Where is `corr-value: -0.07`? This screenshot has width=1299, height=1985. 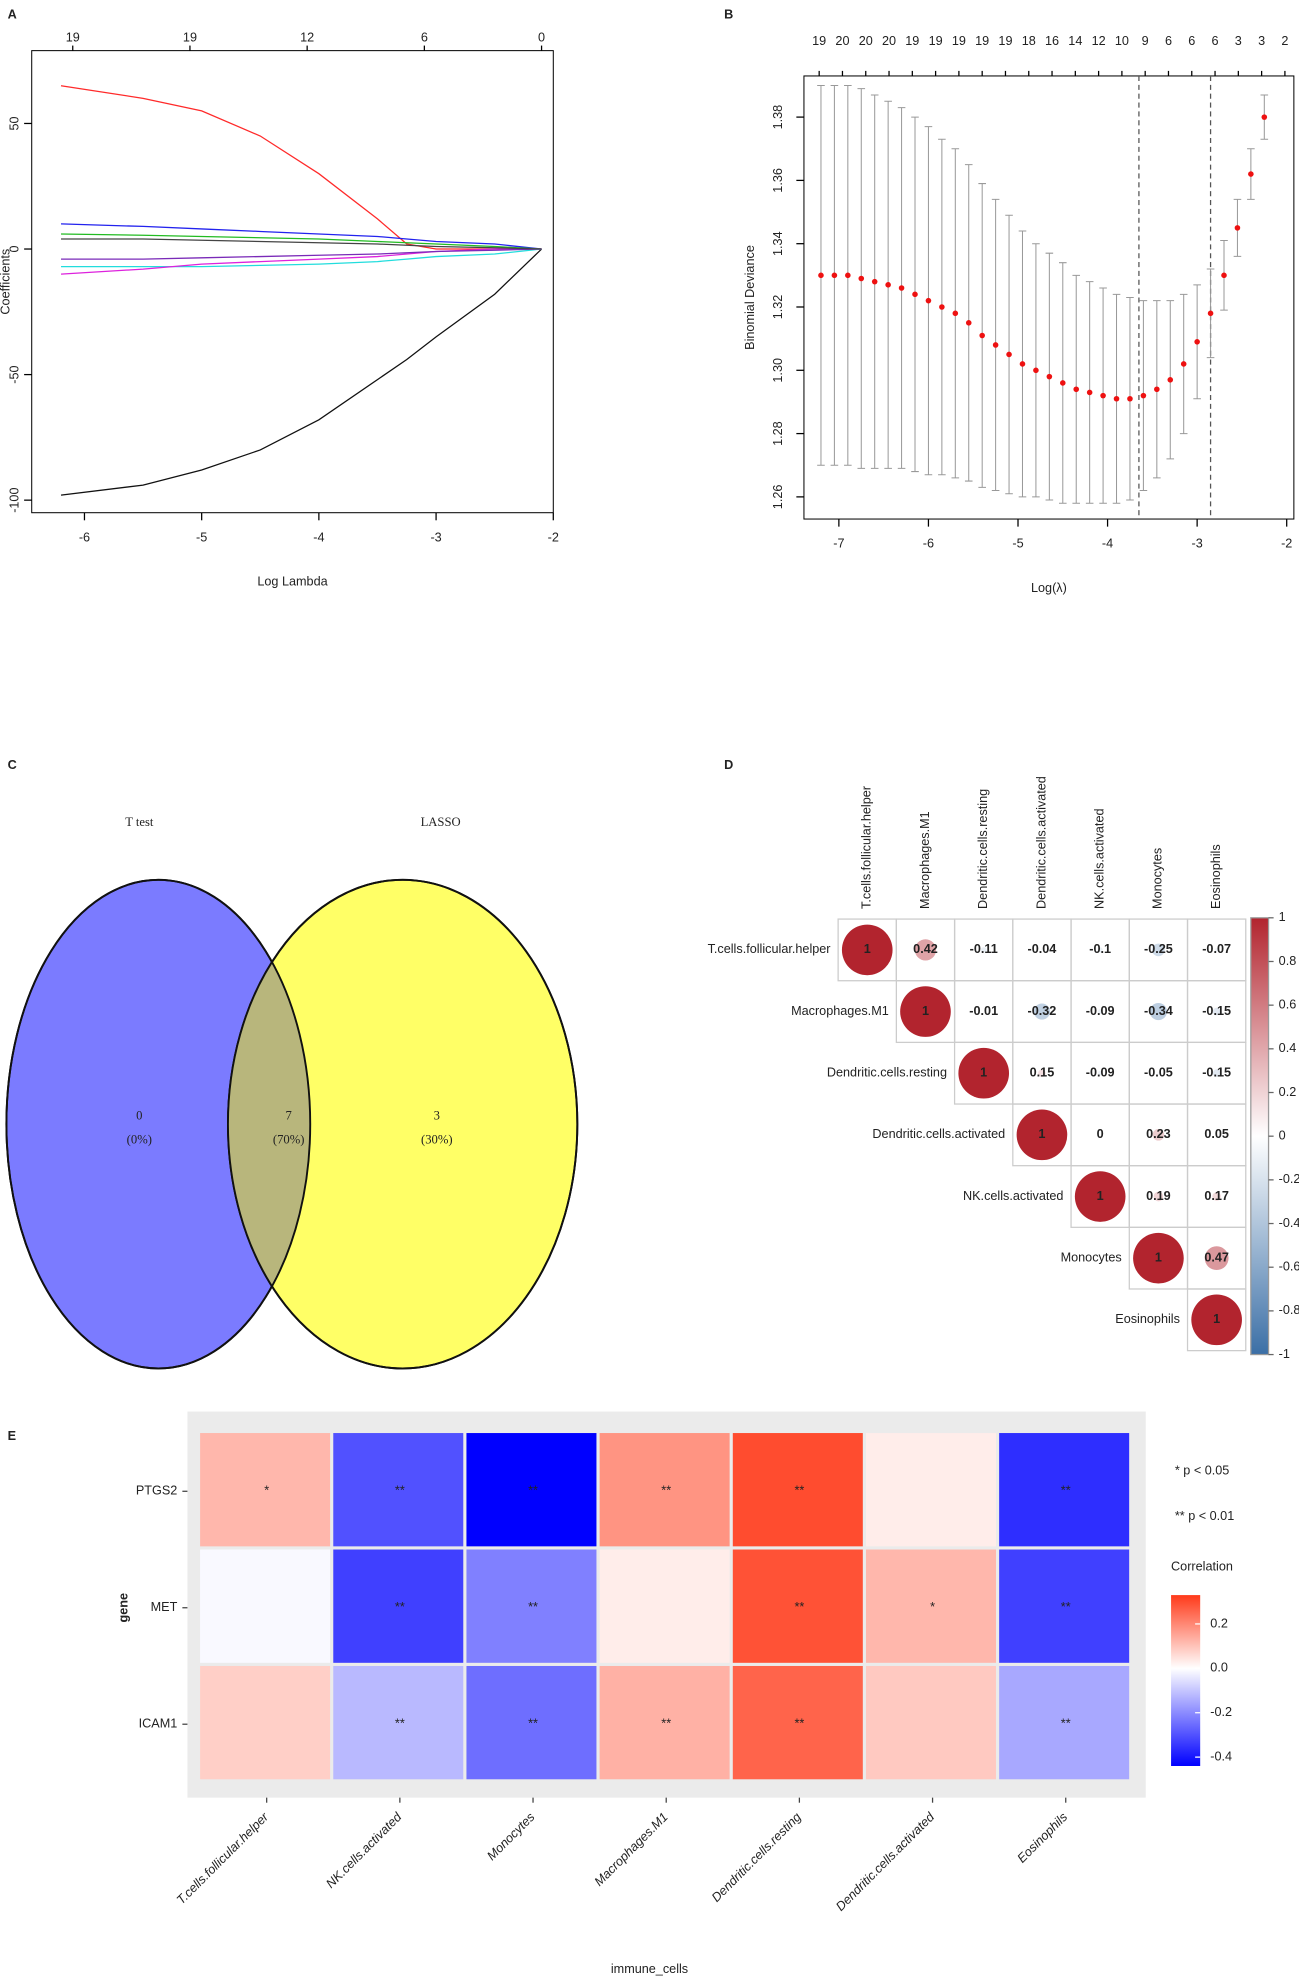 corr-value: -0.07 is located at coordinates (1216, 949).